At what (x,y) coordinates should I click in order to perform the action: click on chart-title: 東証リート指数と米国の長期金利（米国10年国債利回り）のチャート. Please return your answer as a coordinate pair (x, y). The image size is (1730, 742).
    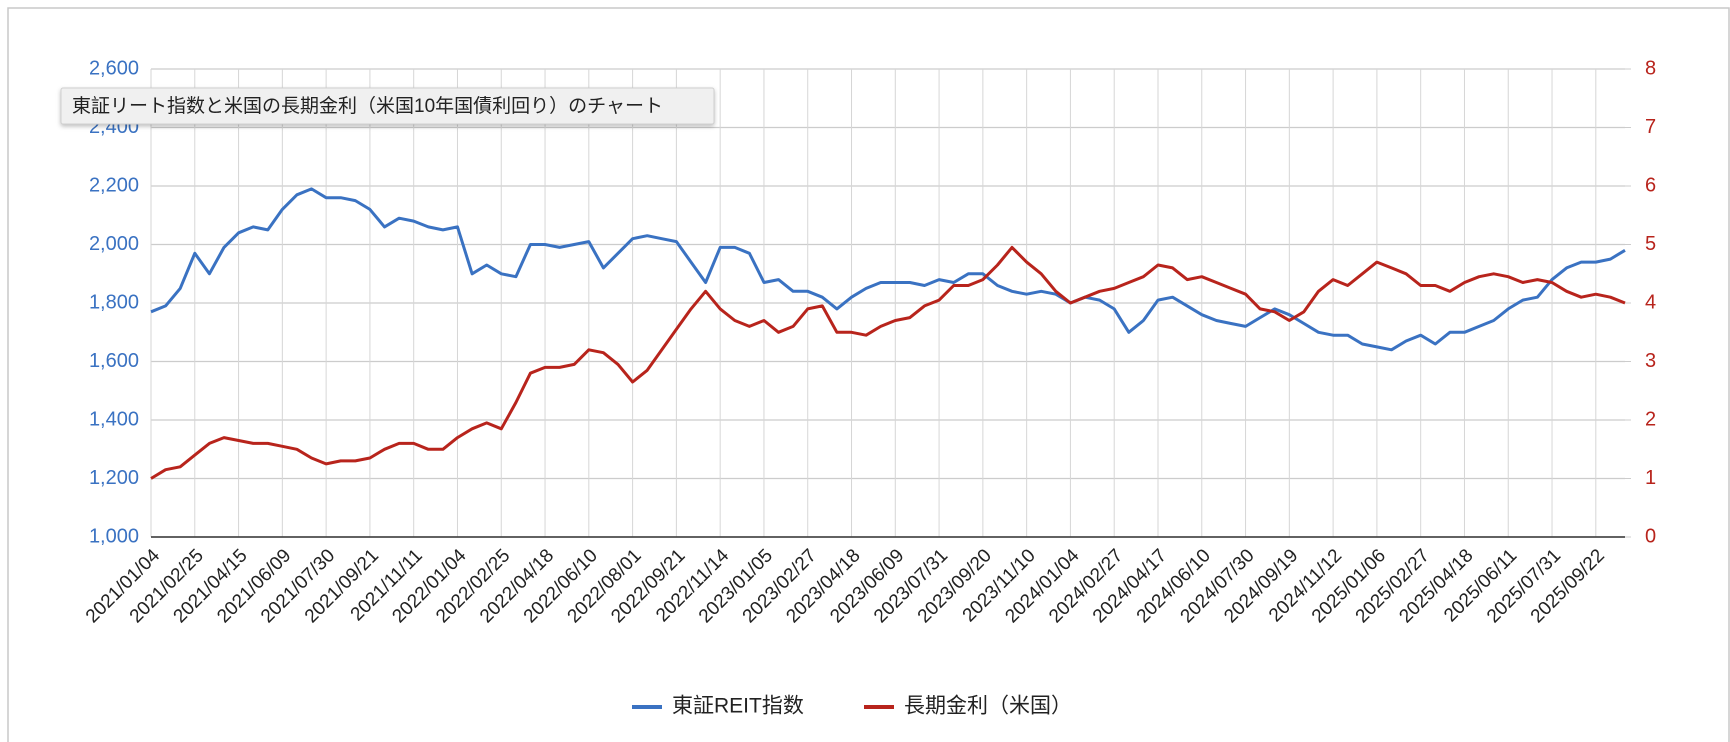
    Looking at the image, I should click on (367, 106).